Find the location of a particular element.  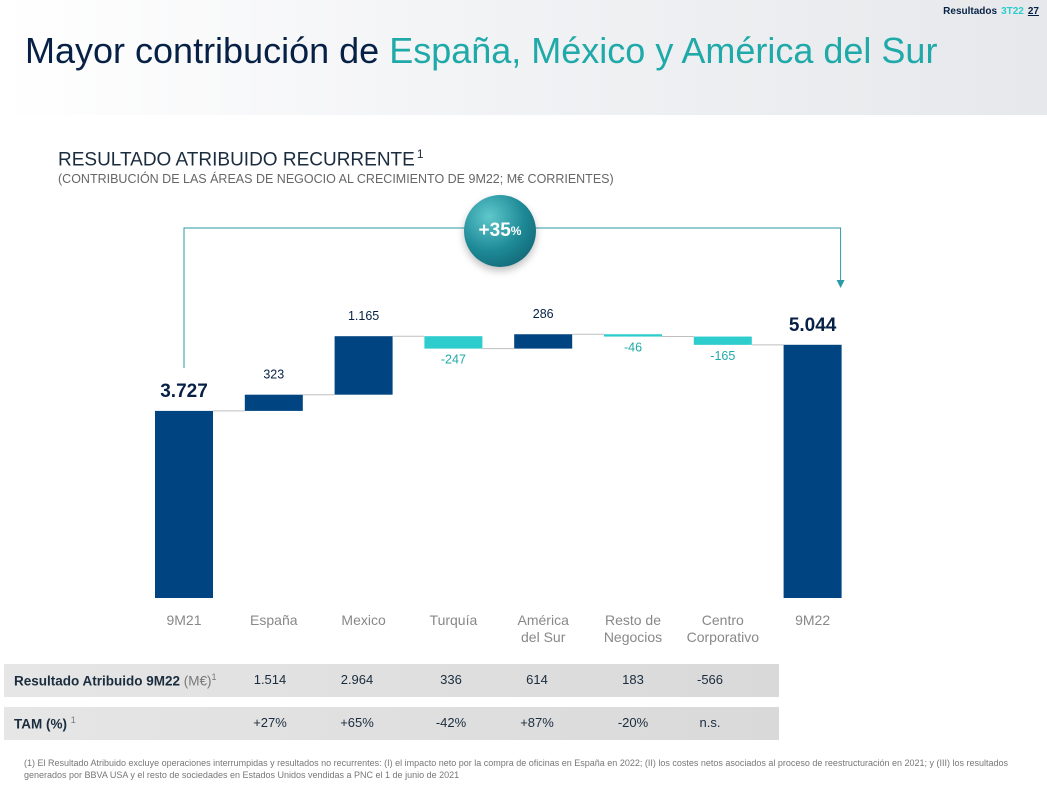

row1-cell-espana: 1.514 is located at coordinates (270, 679).